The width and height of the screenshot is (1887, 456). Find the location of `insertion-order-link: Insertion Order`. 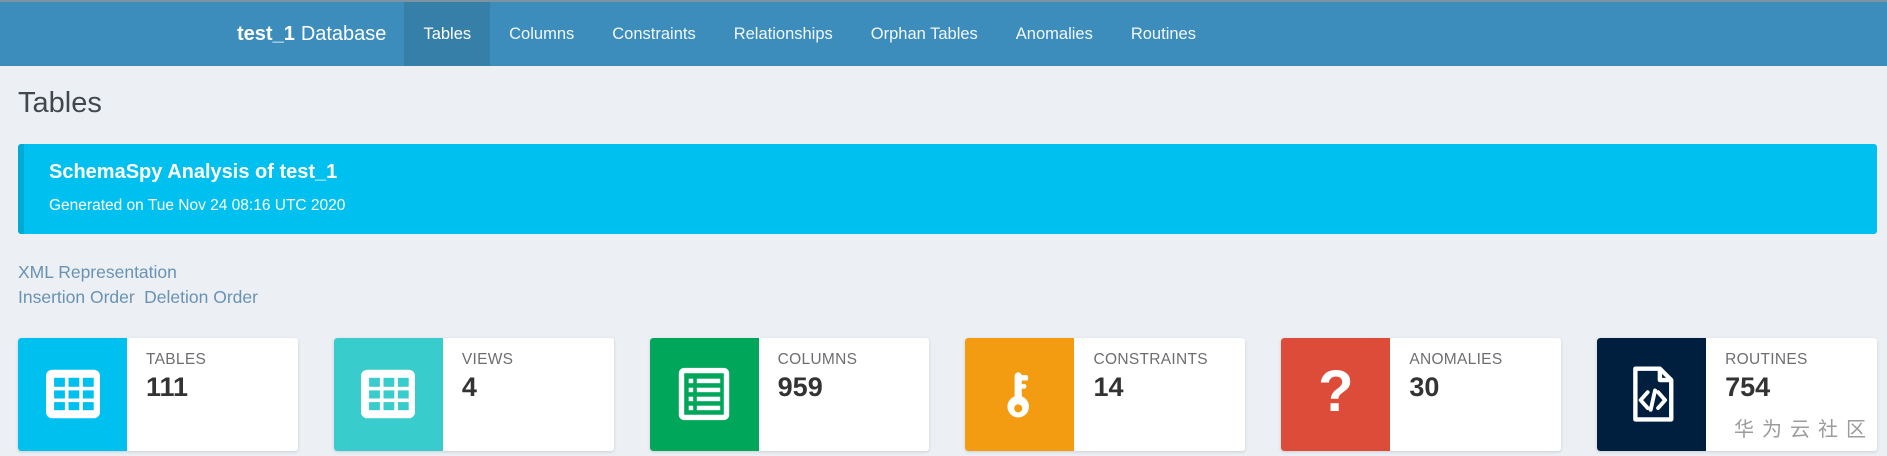

insertion-order-link: Insertion Order is located at coordinates (76, 297).